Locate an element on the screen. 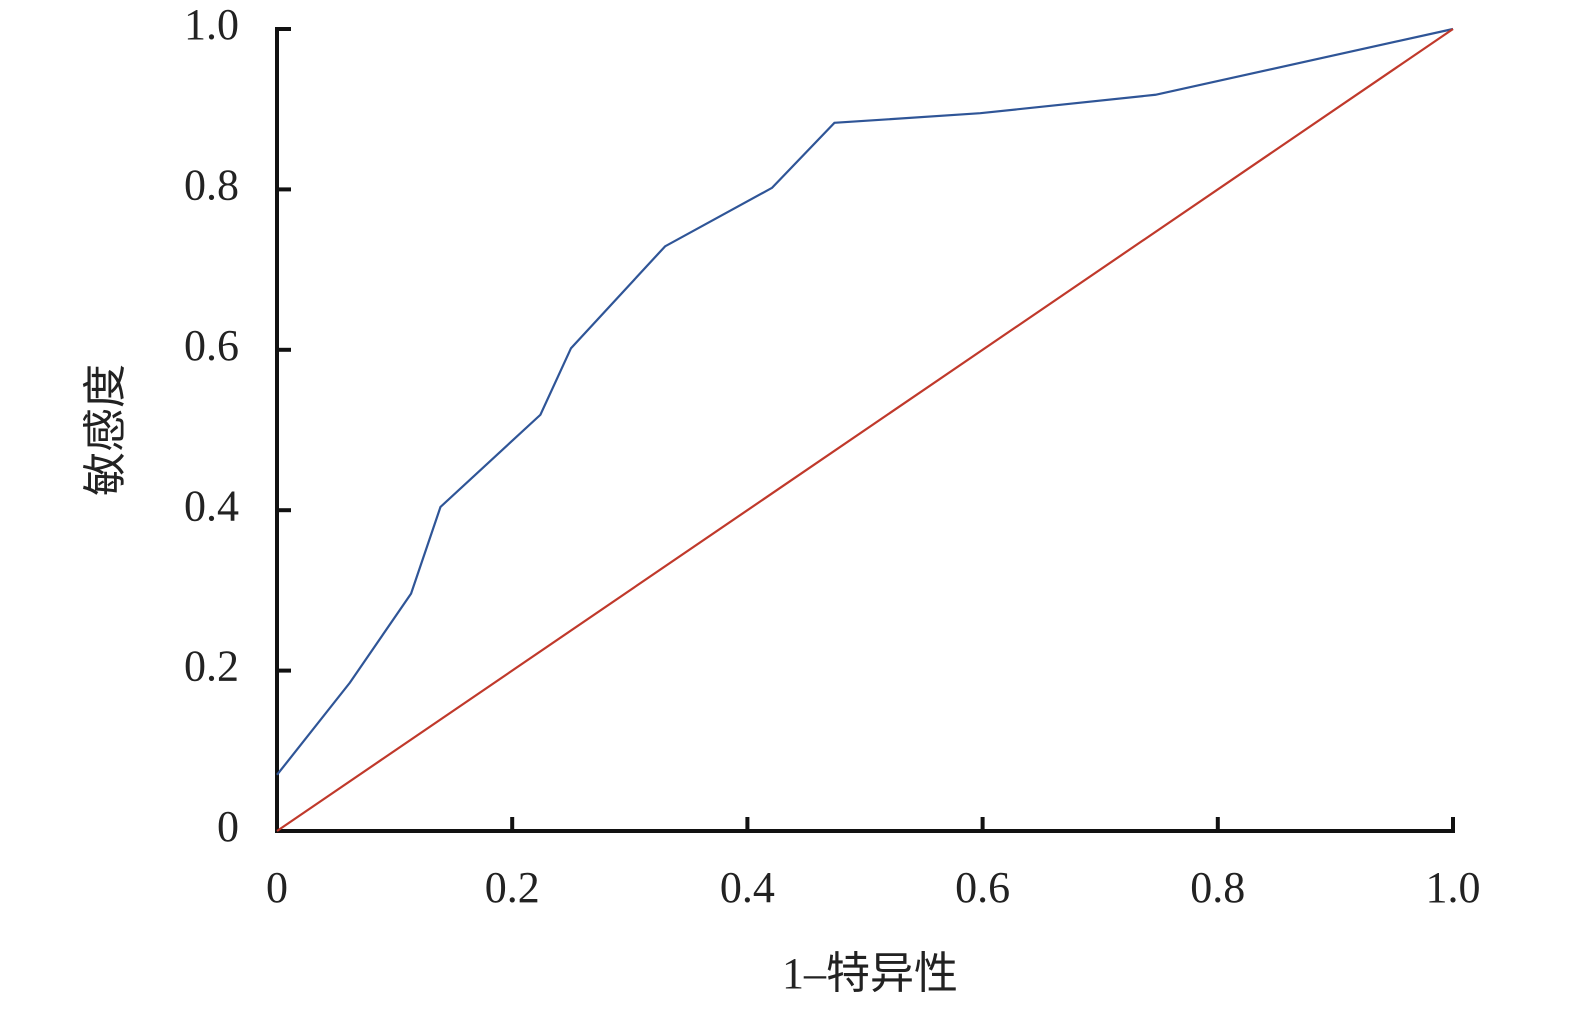 The image size is (1575, 1020). x-tick-label: 0 is located at coordinates (277, 887).